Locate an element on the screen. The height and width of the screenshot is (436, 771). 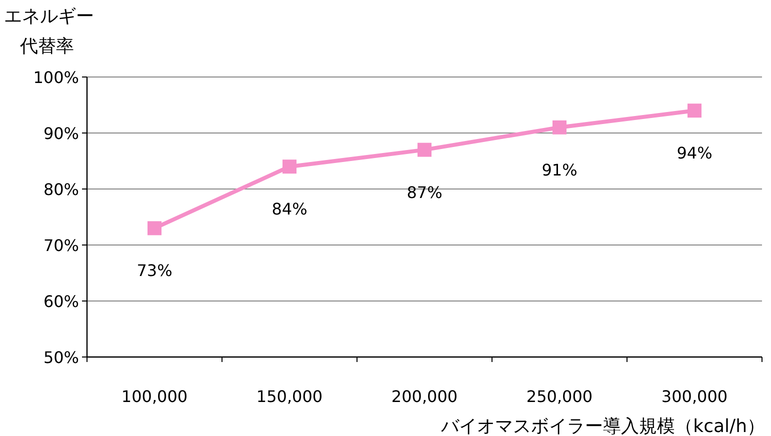
x-tick-label: 150,000 is located at coordinates (289, 396).